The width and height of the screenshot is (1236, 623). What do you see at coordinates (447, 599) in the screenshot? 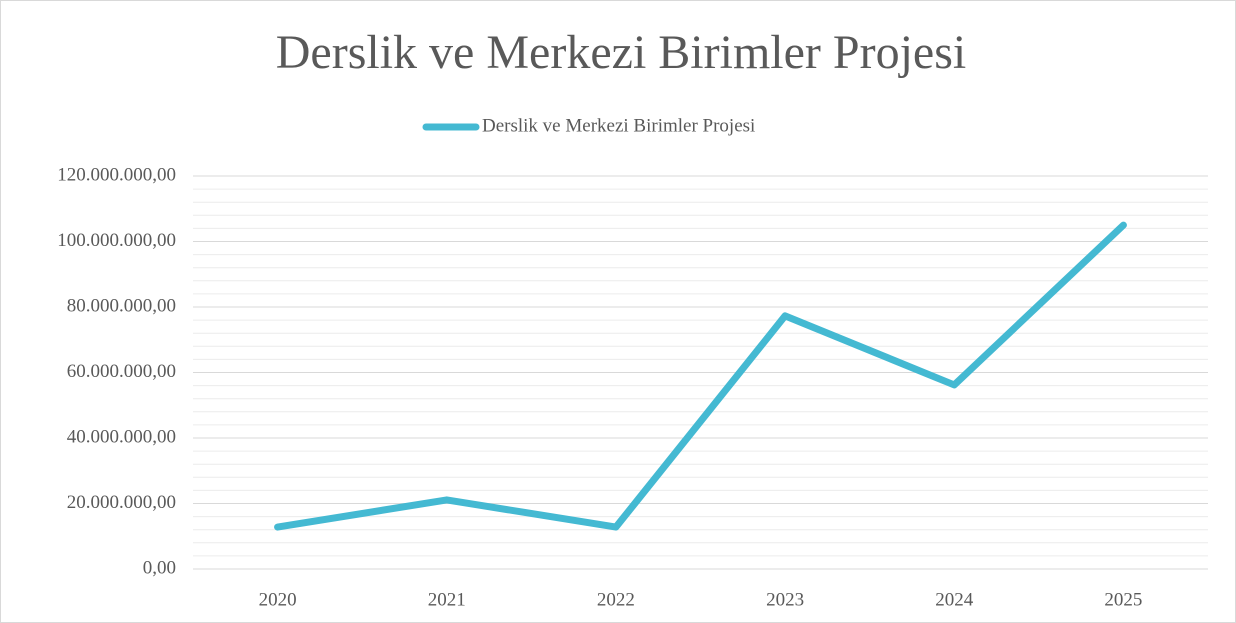
I see `x-tick-label: 2021` at bounding box center [447, 599].